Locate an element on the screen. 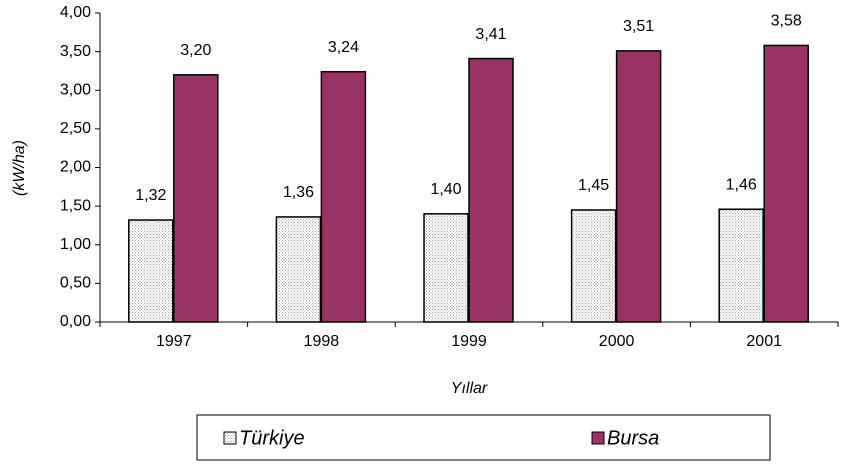  value-label: 1,32 is located at coordinates (150, 195).